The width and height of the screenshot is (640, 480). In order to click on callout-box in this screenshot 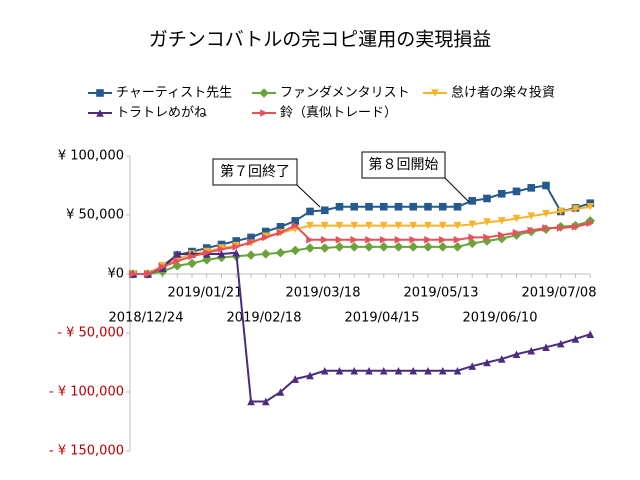, I will do `click(403, 165)`.